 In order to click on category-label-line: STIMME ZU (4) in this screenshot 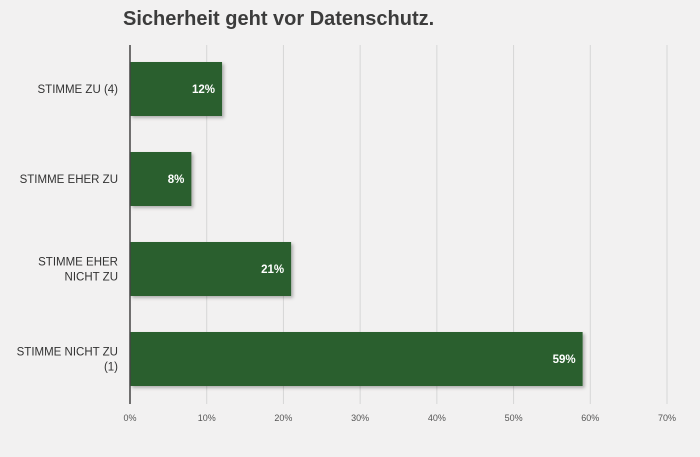, I will do `click(78, 90)`.